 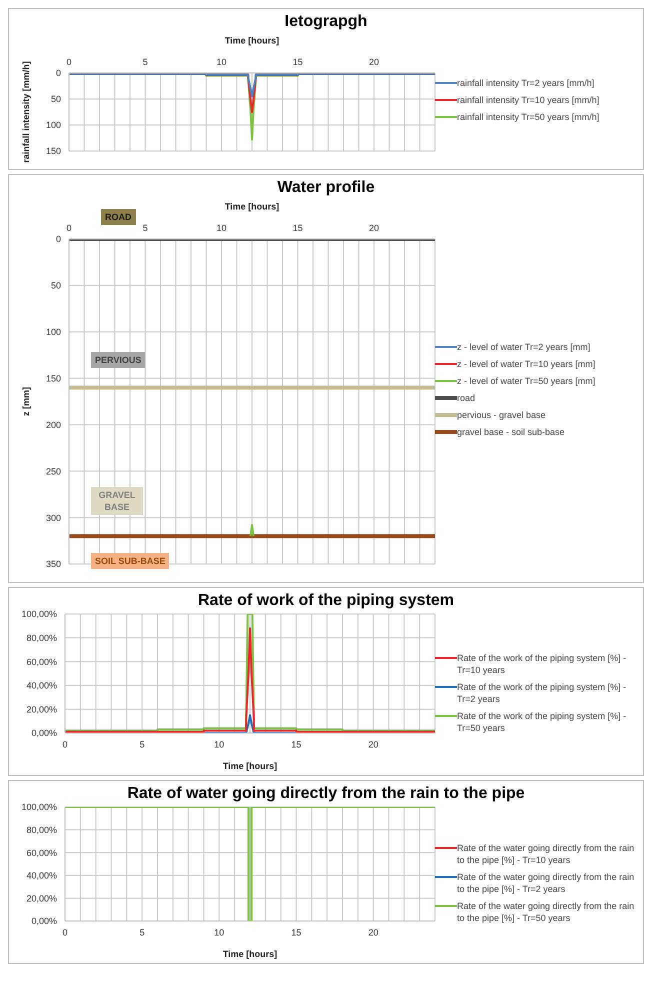 What do you see at coordinates (546, 854) in the screenshot?
I see `legend-label: Rate of the water going directly from the rain to the pipe [%] - Tr=10 years` at bounding box center [546, 854].